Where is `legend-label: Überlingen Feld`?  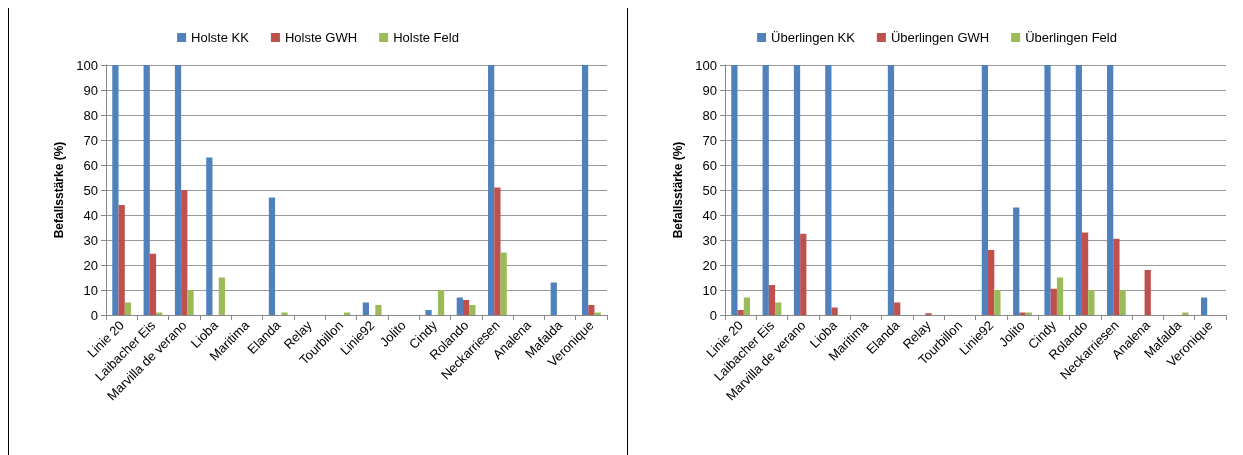
legend-label: Überlingen Feld is located at coordinates (1071, 37).